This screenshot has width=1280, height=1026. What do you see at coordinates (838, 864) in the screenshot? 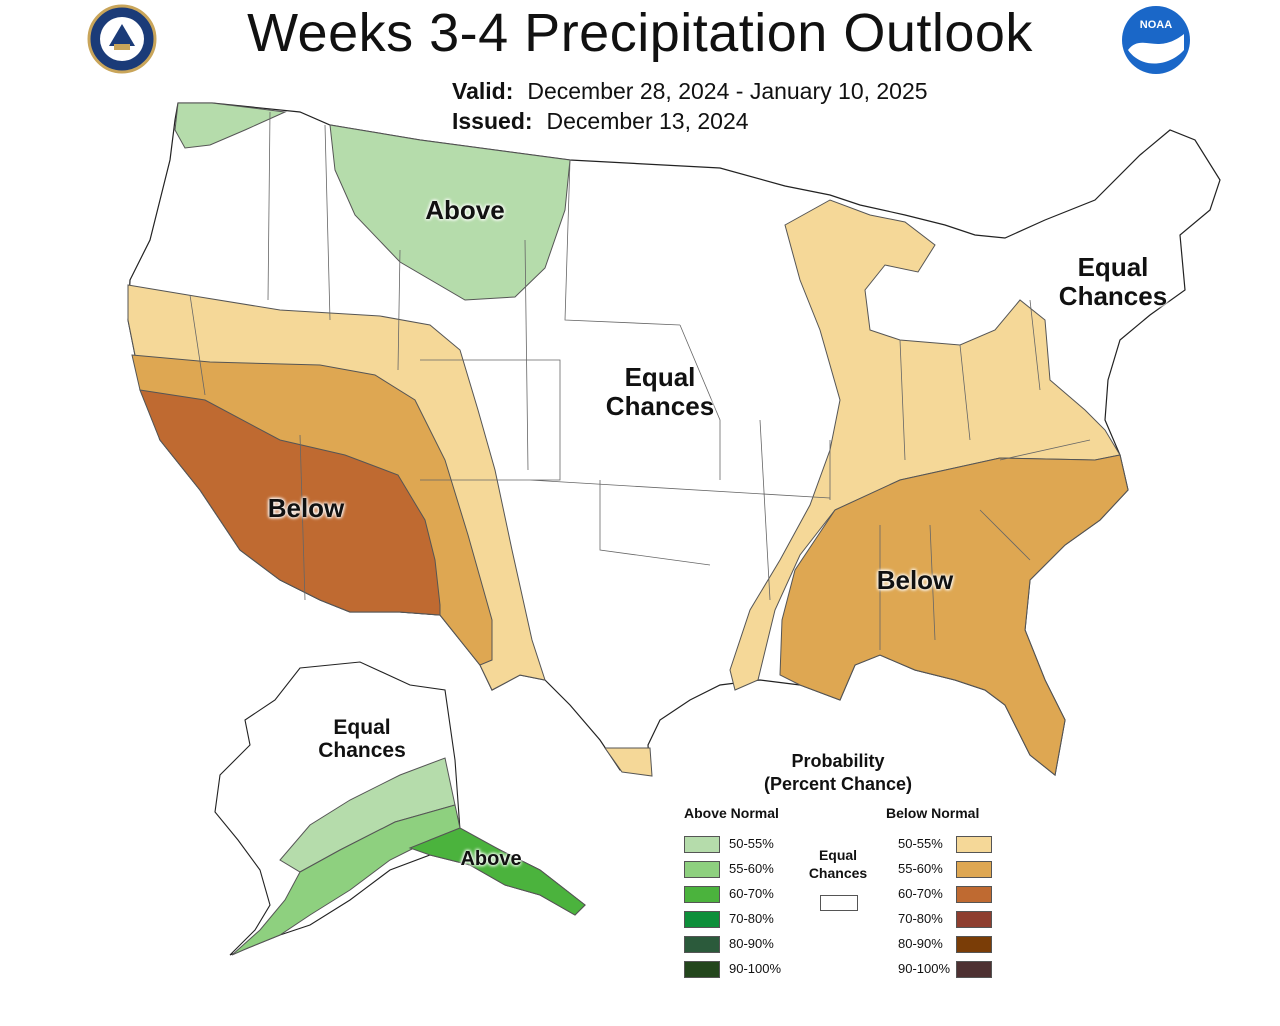
I see `legend-equal-label: Equal Chances` at bounding box center [838, 864].